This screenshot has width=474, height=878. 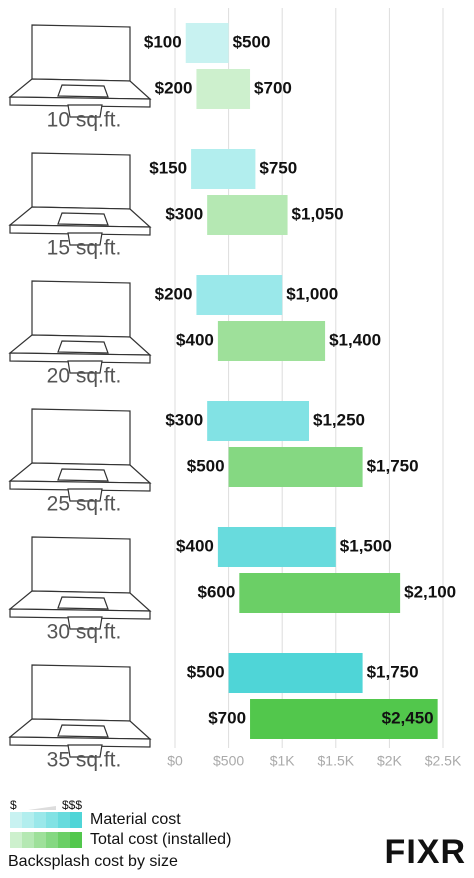 I want to click on x-tick-label: $1.5K, so click(x=336, y=761).